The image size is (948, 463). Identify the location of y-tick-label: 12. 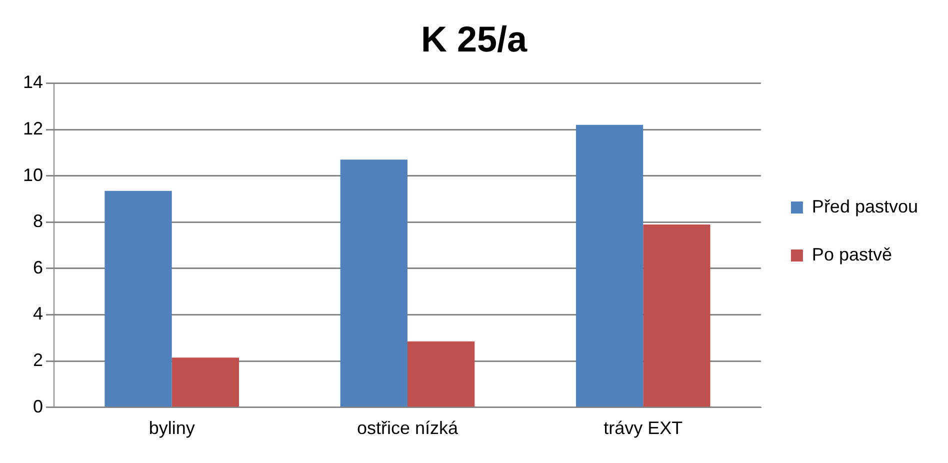
(33, 128).